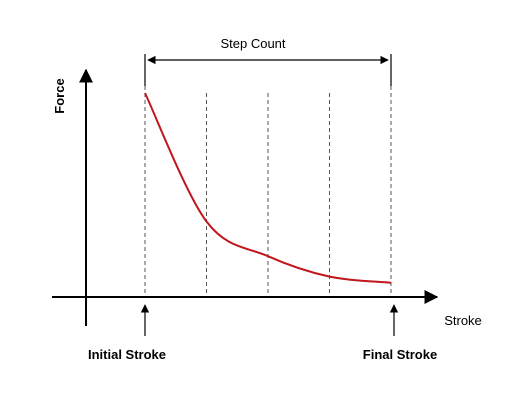 The image size is (520, 400). What do you see at coordinates (127, 333) in the screenshot?
I see `initial-stroke-marker: Initial Stroke` at bounding box center [127, 333].